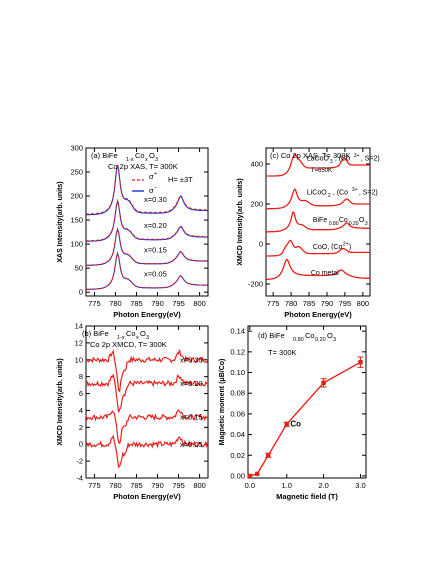 Image resolution: width=436 pixels, height=564 pixels. I want to click on panel-c-title: (c) Co 2p XAS, T= 300K, so click(310, 155).